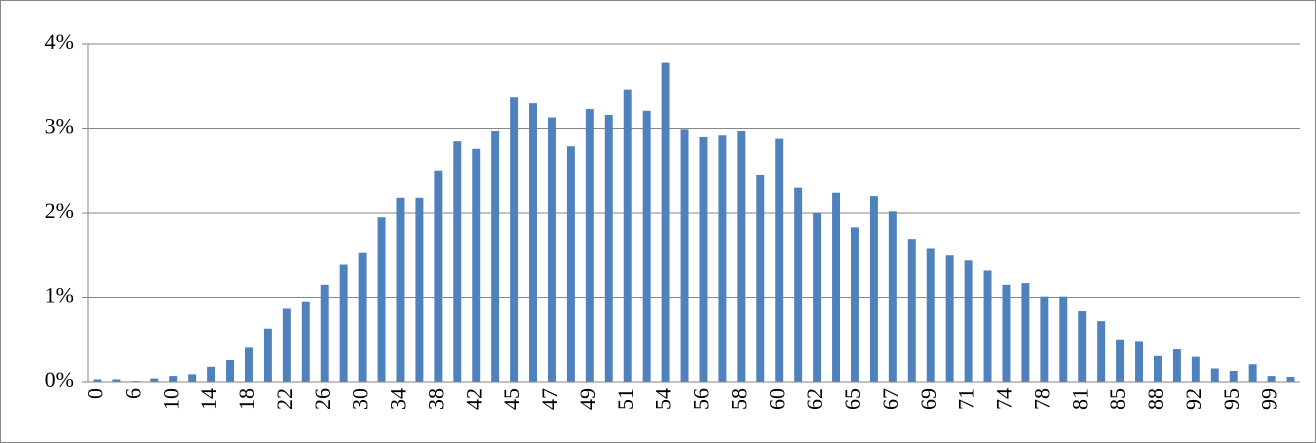 The width and height of the screenshot is (1316, 443). I want to click on x-tick-label: 69, so click(928, 399).